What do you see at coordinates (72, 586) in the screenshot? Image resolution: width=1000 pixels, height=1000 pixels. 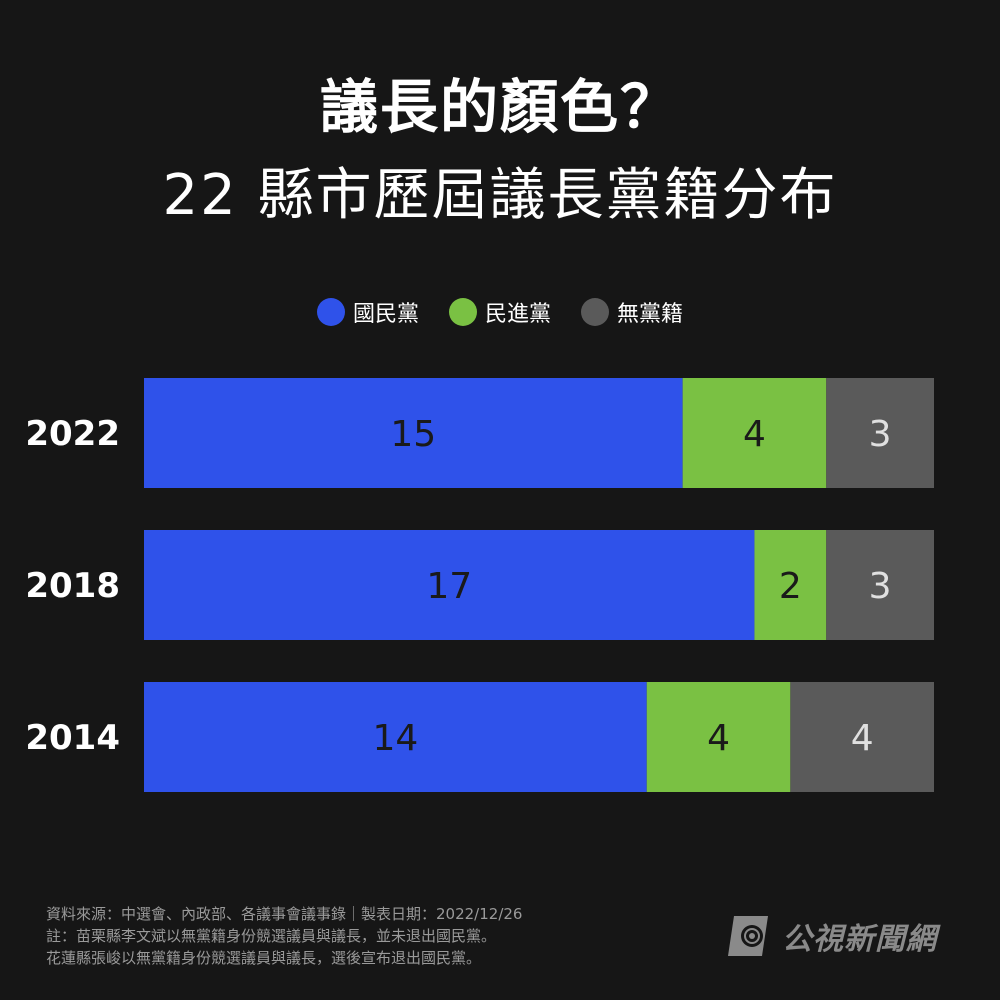 I see `year-label-2018: 2018` at bounding box center [72, 586].